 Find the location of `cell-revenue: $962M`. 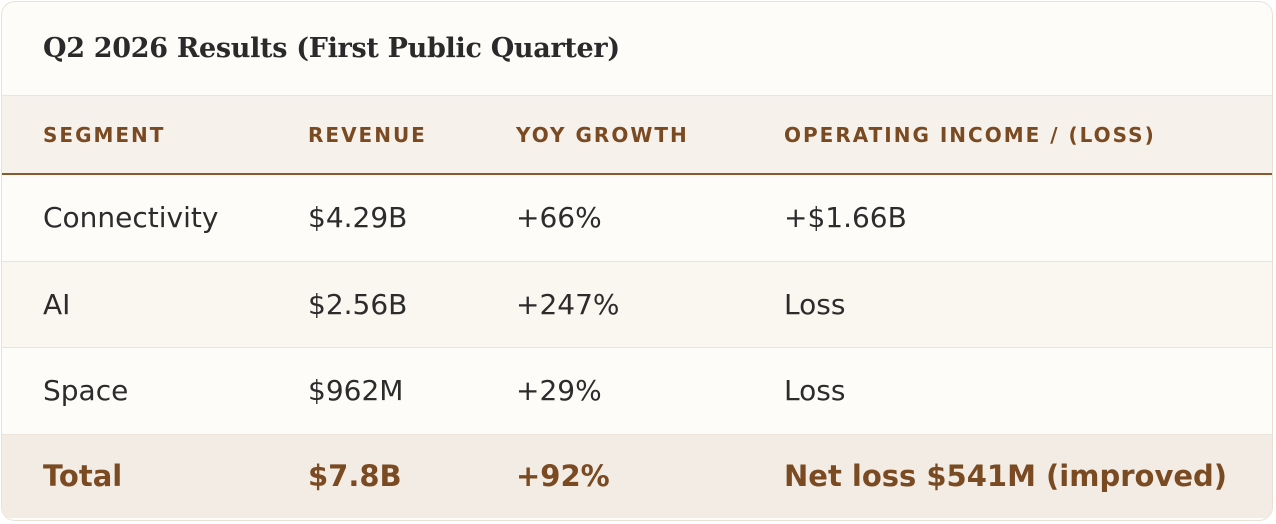

cell-revenue: $962M is located at coordinates (412, 391).